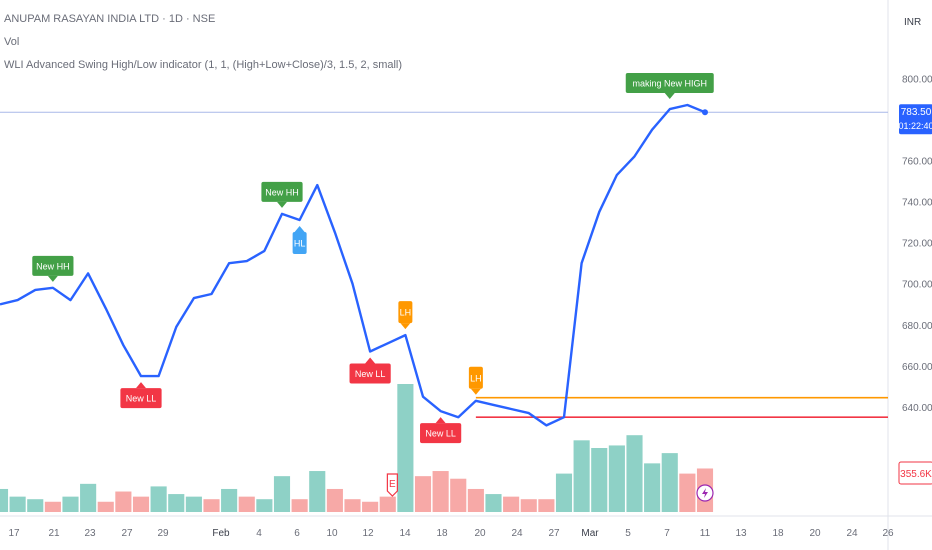 Image resolution: width=932 pixels, height=550 pixels. I want to click on earnings-letter: E, so click(392, 484).